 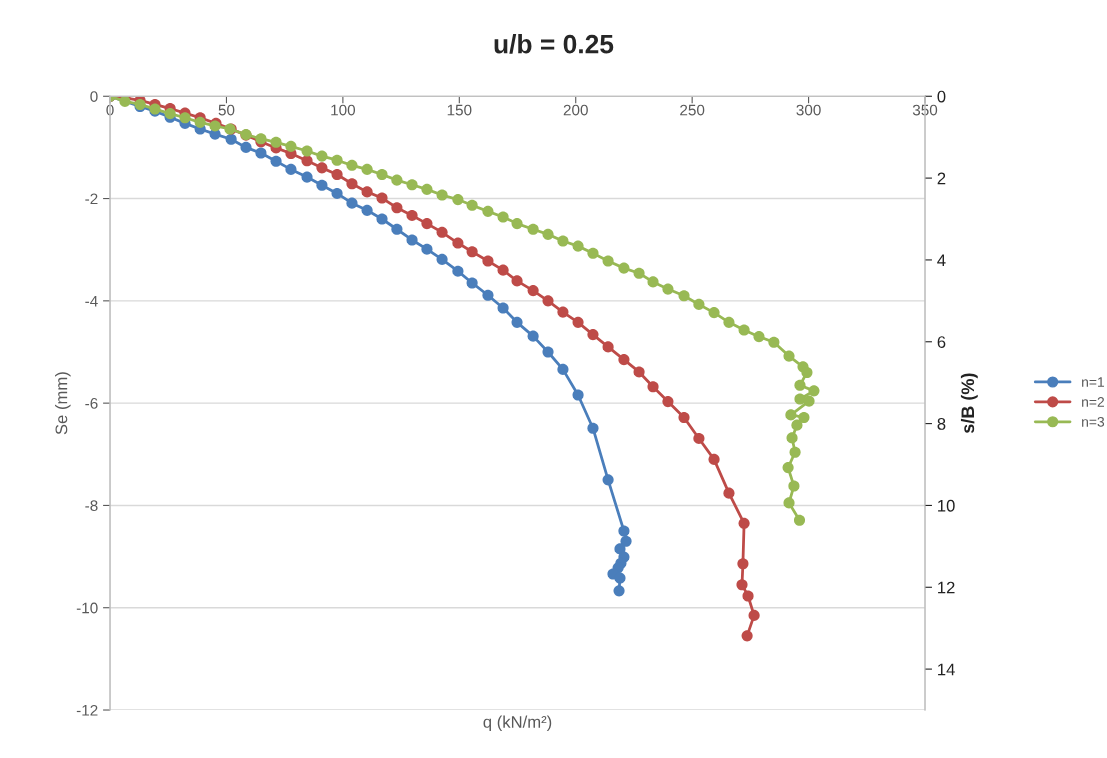 What do you see at coordinates (941, 96) in the screenshot?
I see `y2-tick-label: 0` at bounding box center [941, 96].